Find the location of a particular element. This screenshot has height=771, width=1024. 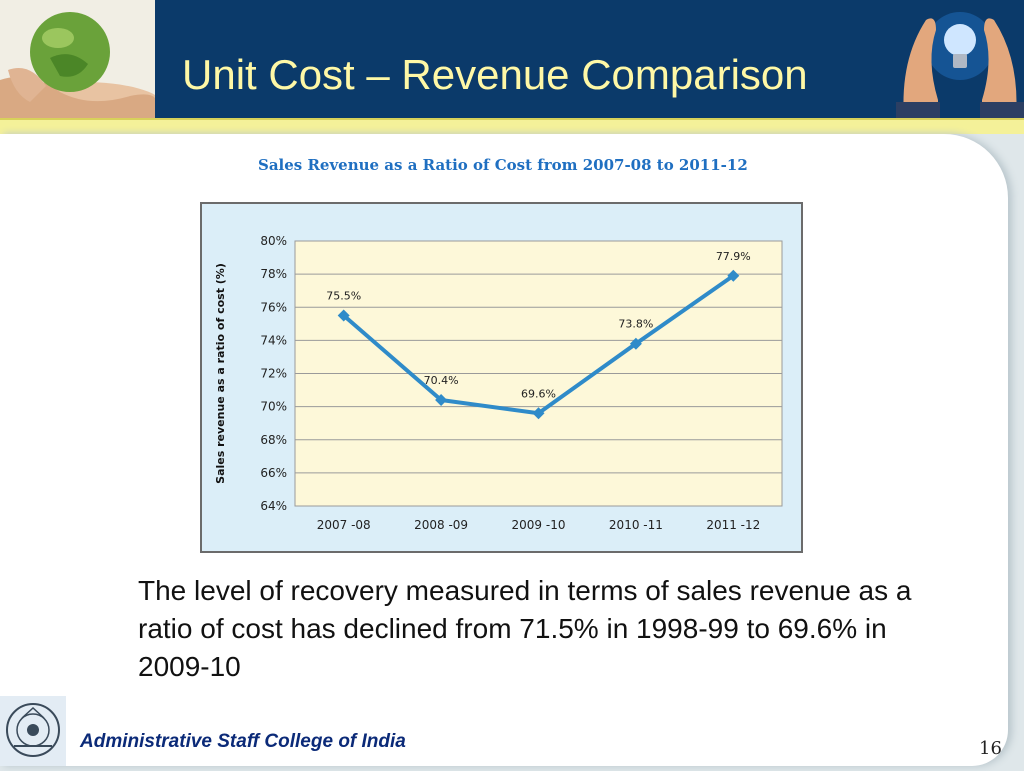

x-tick-label: 2009 -10 is located at coordinates (539, 525).